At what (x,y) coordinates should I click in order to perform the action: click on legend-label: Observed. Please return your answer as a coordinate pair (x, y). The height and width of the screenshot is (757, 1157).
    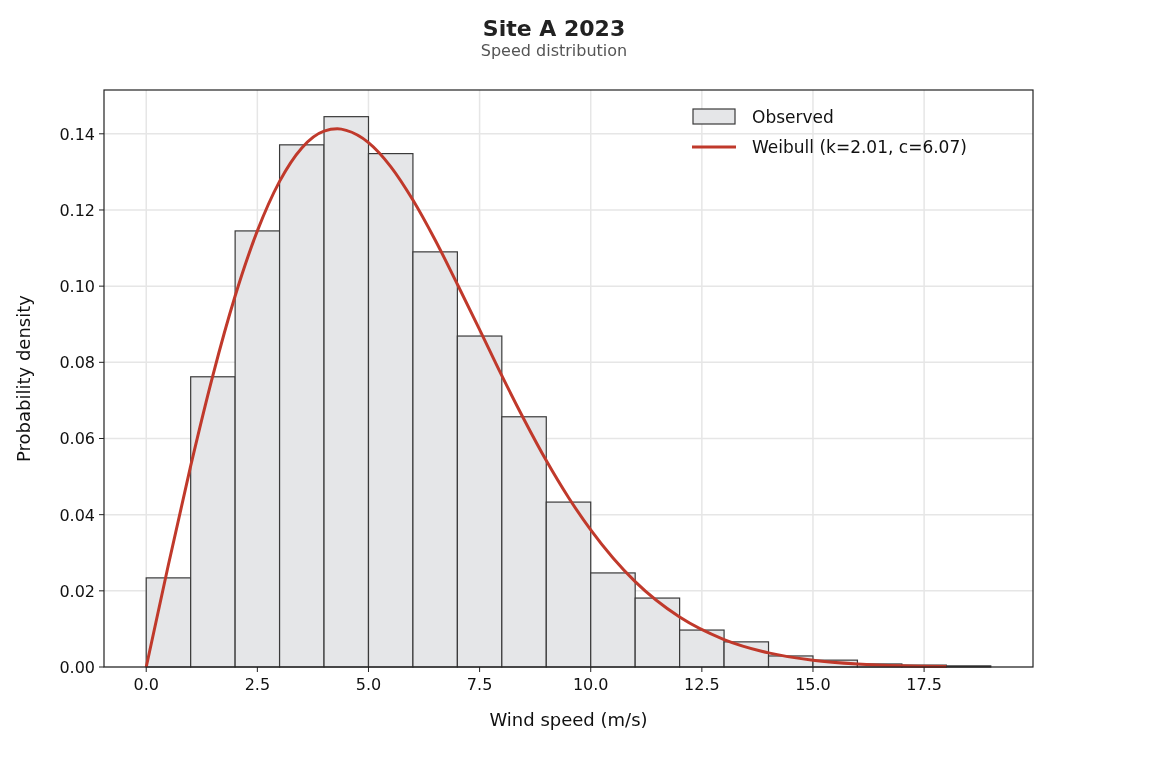
    Looking at the image, I should click on (793, 117).